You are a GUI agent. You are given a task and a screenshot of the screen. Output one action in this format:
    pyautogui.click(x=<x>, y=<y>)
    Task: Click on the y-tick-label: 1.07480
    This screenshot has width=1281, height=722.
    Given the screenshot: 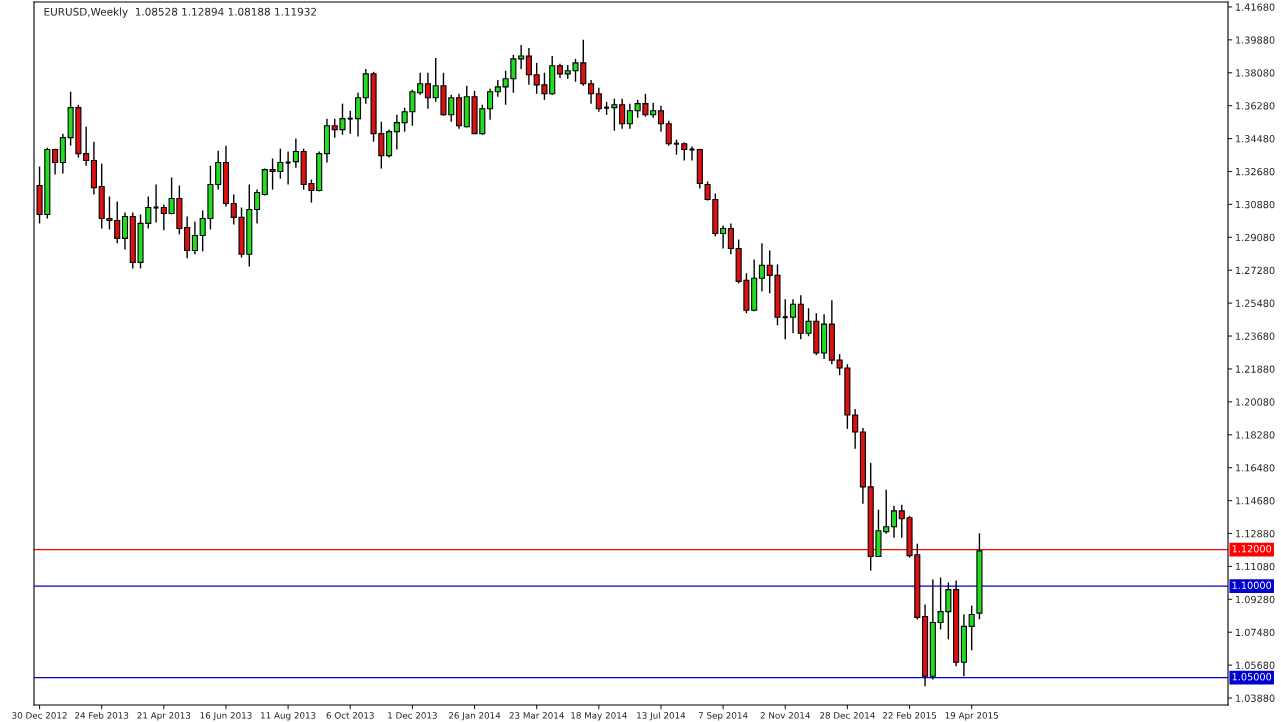 What is the action you would take?
    pyautogui.click(x=1255, y=632)
    